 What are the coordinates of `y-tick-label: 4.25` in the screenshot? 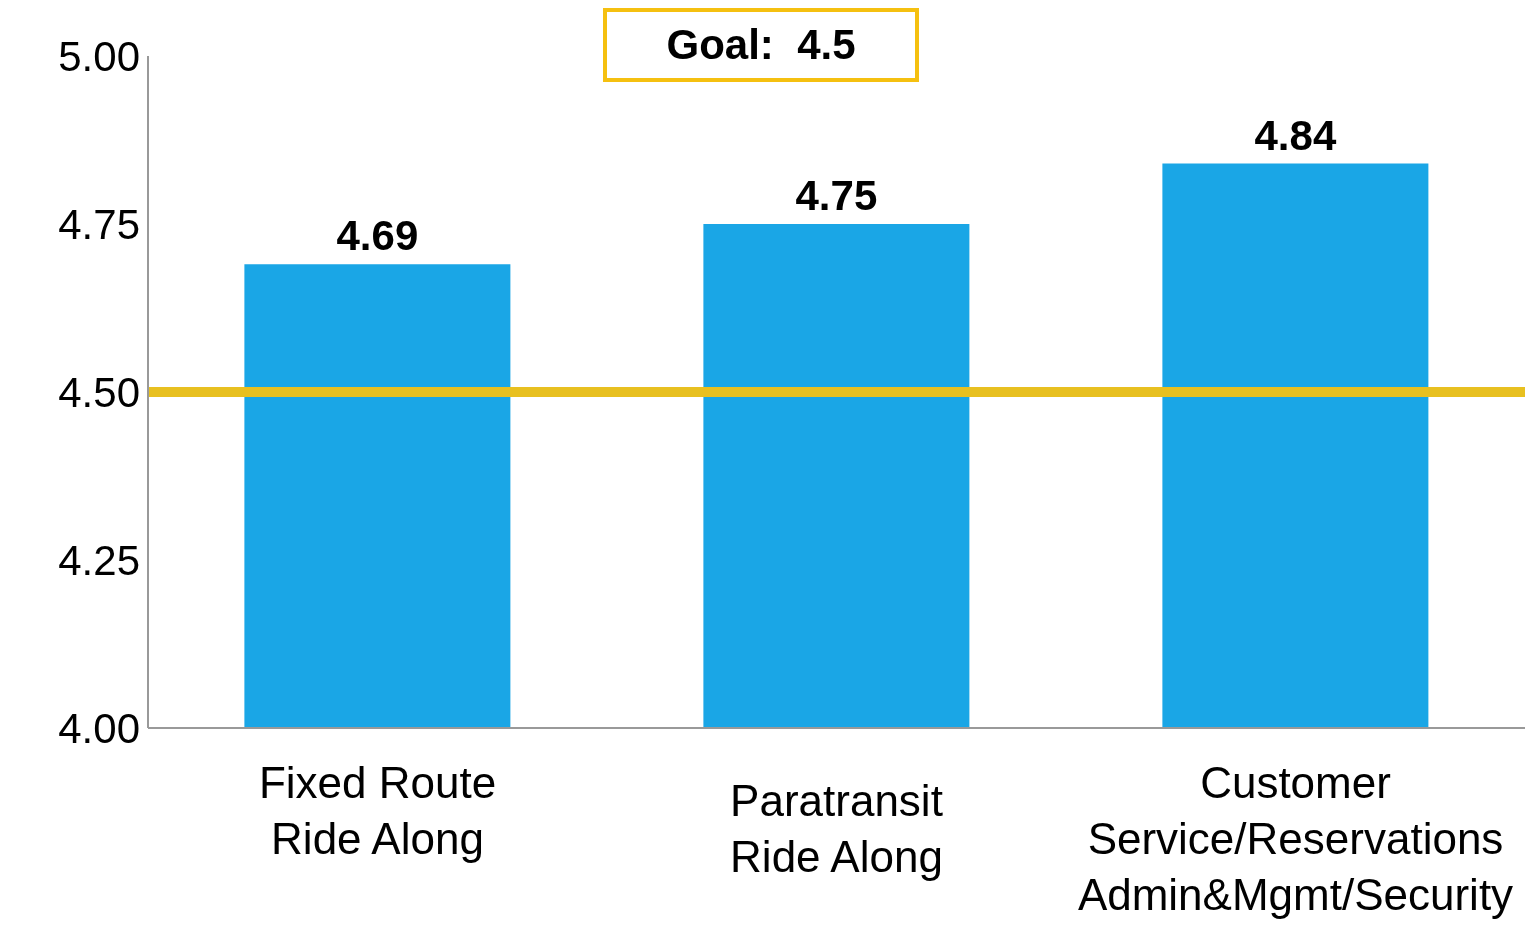 It's located at (99, 560).